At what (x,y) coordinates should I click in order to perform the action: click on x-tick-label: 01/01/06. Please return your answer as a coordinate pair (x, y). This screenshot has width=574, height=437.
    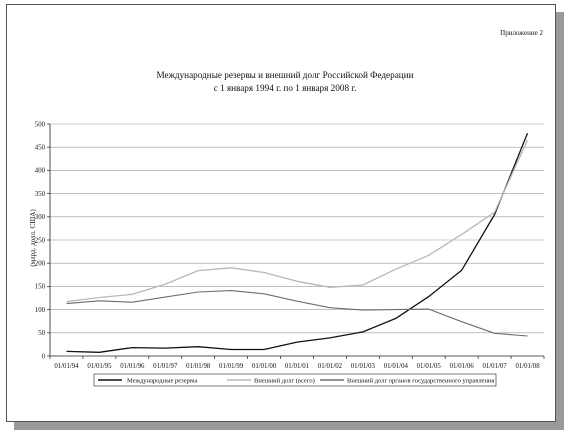
    Looking at the image, I should click on (462, 366).